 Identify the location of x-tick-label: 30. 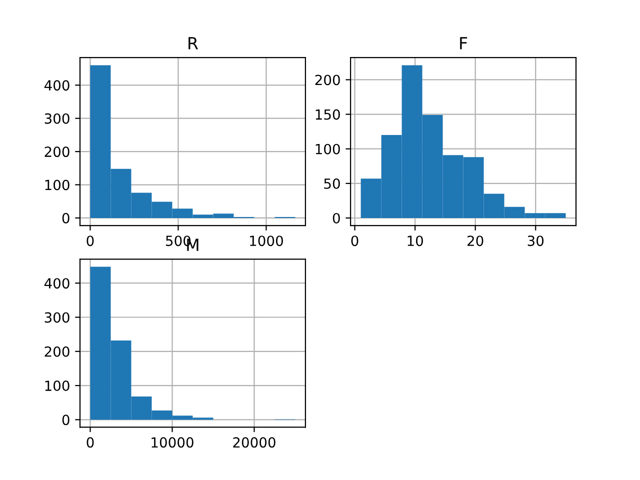
(536, 241).